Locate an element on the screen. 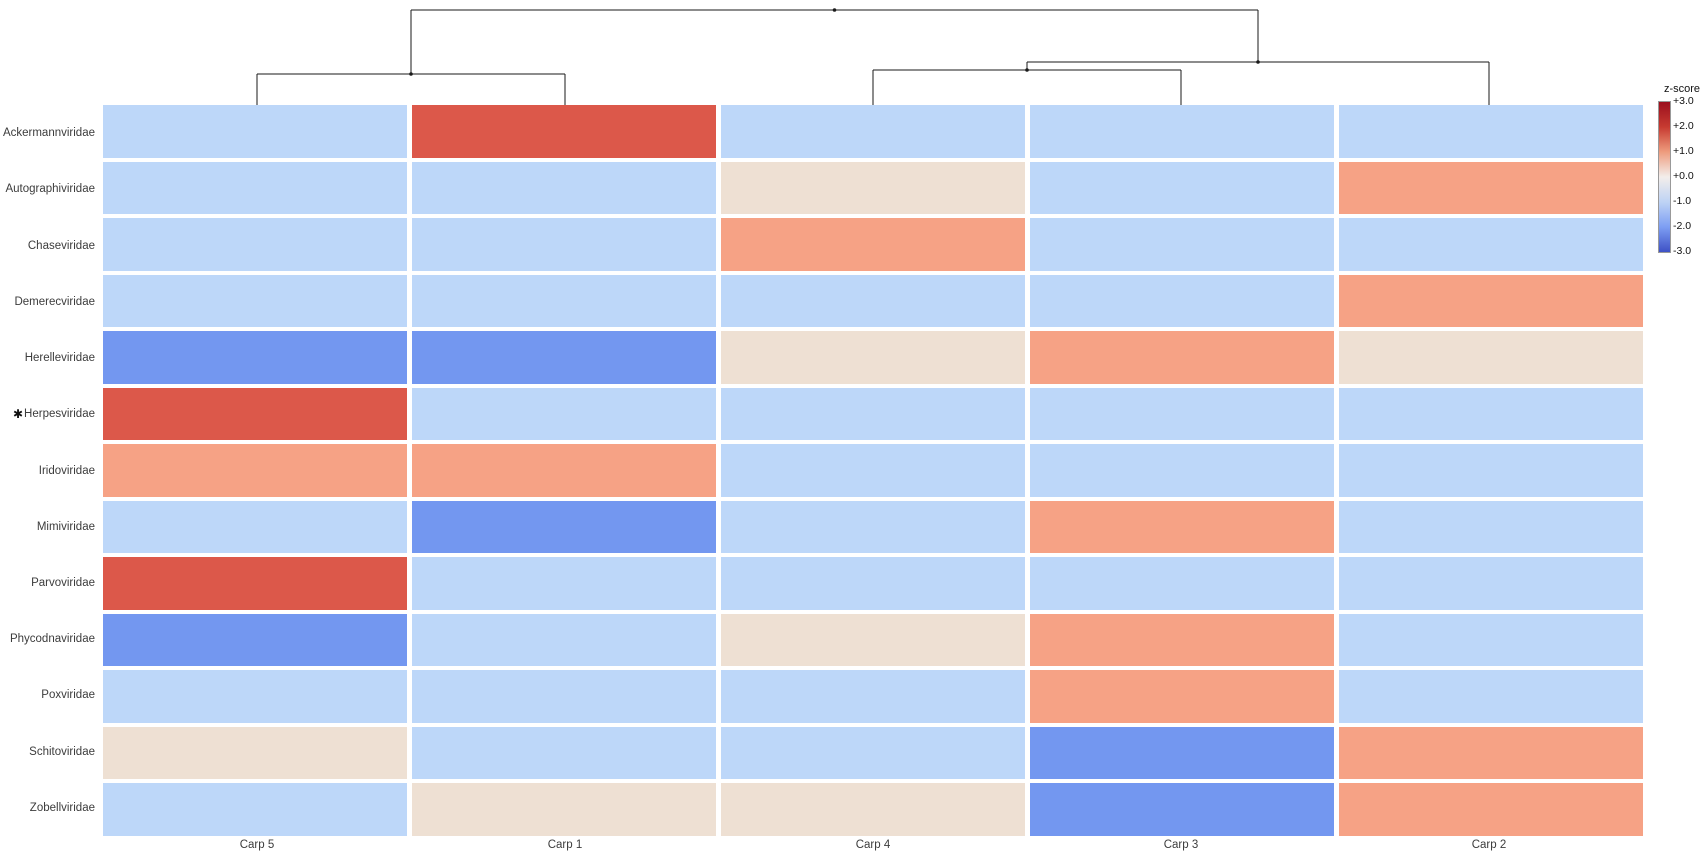 The width and height of the screenshot is (1700, 860). row-label-text: Parvoviridae is located at coordinates (63, 582).